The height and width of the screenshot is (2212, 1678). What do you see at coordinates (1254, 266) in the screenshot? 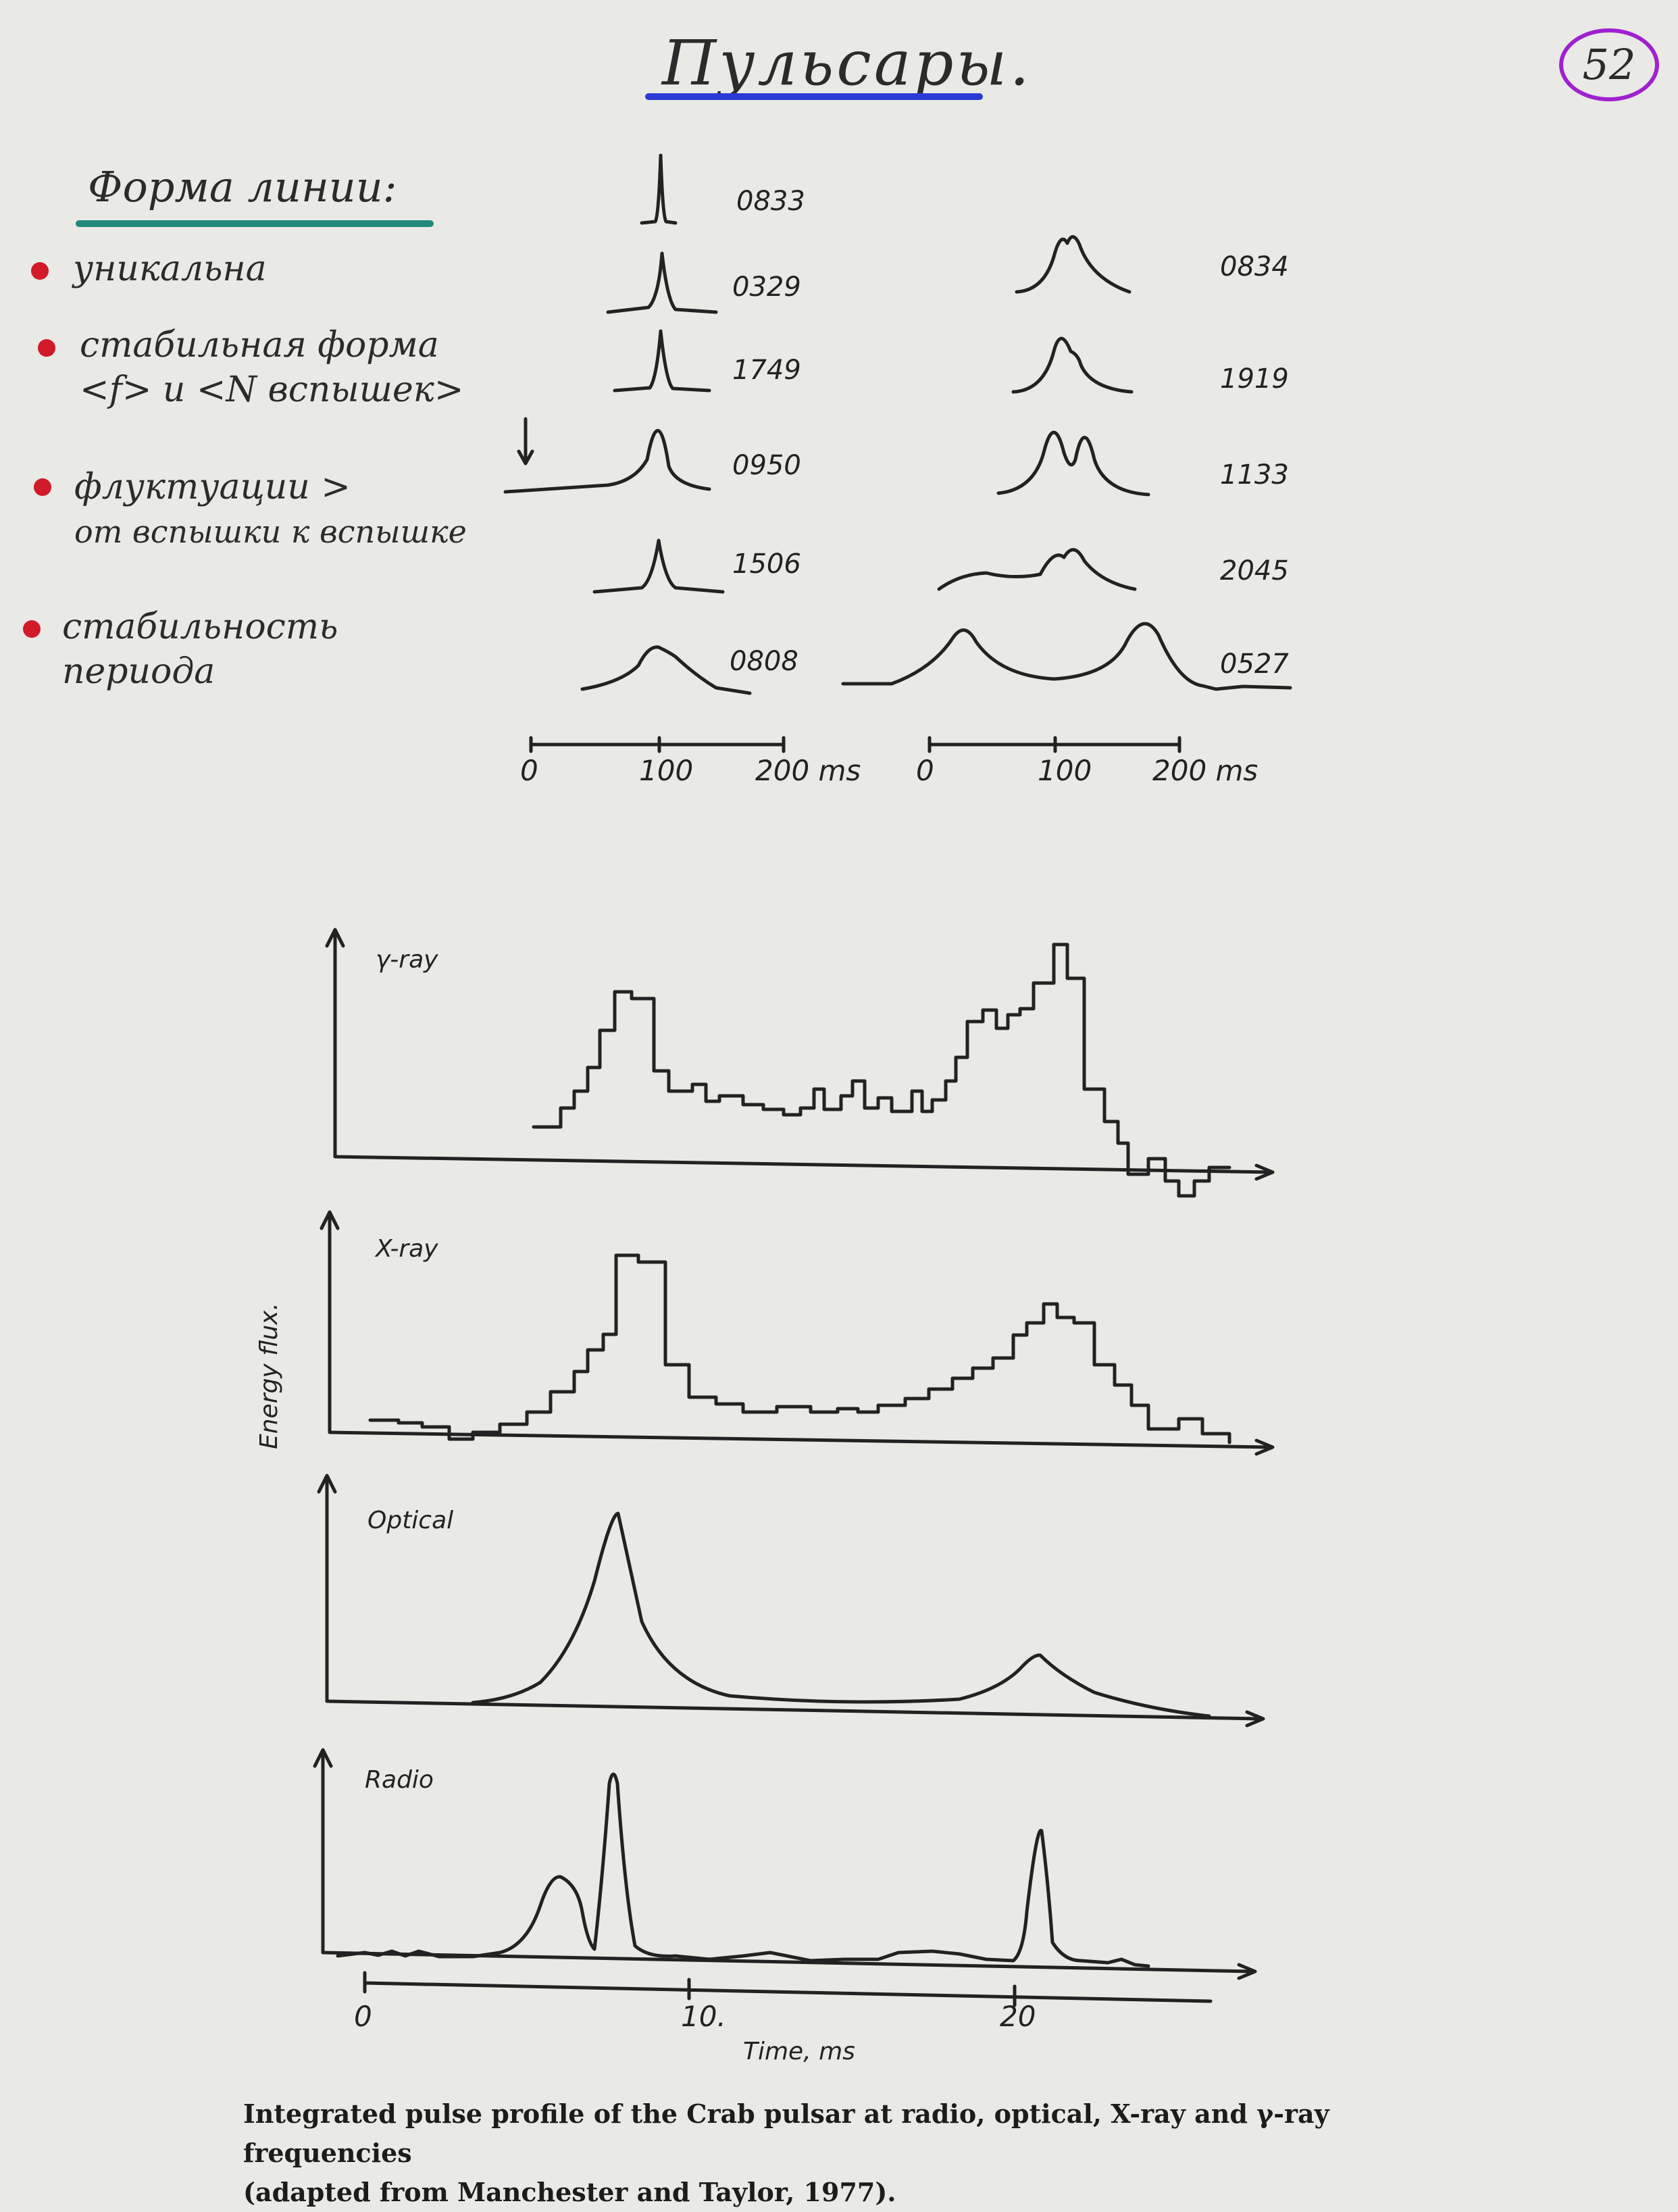
I see `pulsar-label: 0834` at bounding box center [1254, 266].